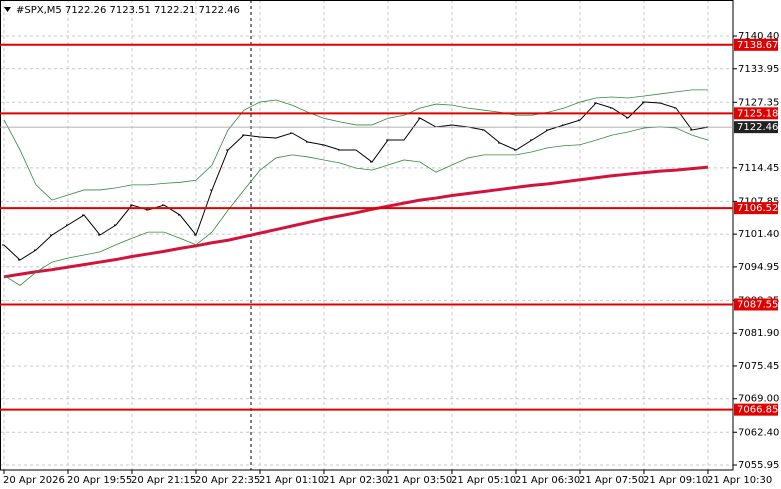 The width and height of the screenshot is (781, 489). What do you see at coordinates (758, 399) in the screenshot?
I see `y-tick-label: 7069.00` at bounding box center [758, 399].